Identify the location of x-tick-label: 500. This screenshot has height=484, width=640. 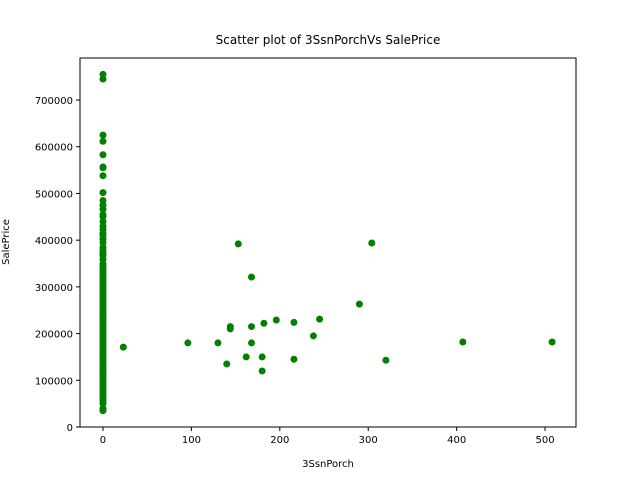
(545, 440).